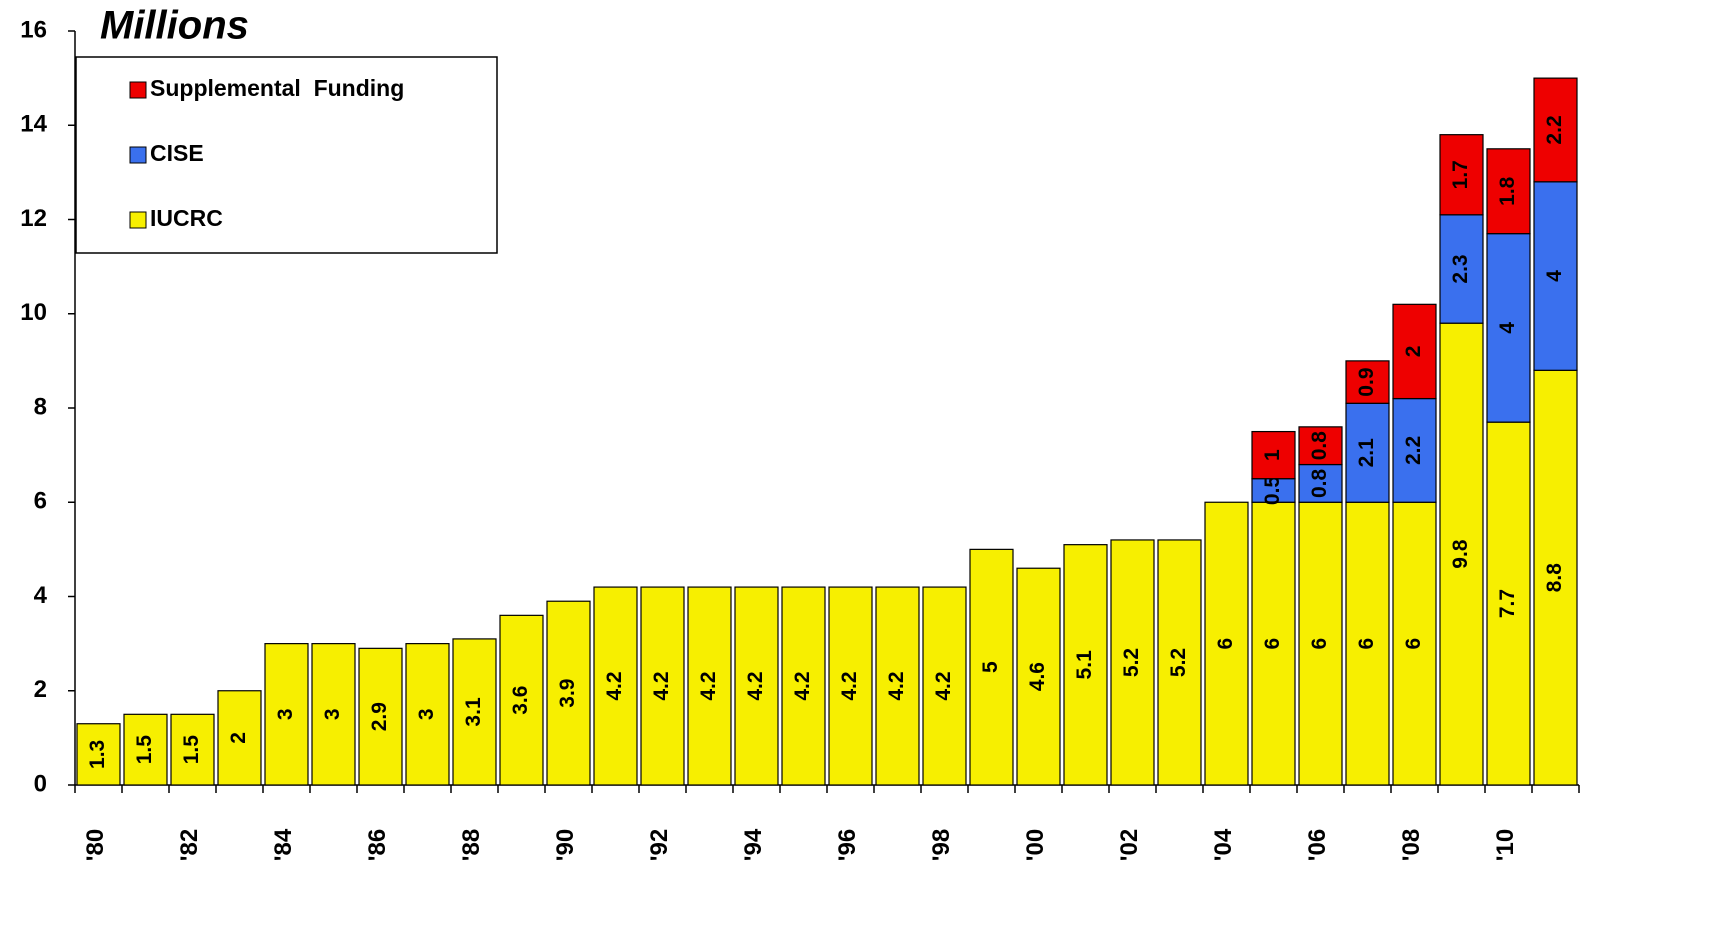  I want to click on value-label: 5.1, so click(1084, 665).